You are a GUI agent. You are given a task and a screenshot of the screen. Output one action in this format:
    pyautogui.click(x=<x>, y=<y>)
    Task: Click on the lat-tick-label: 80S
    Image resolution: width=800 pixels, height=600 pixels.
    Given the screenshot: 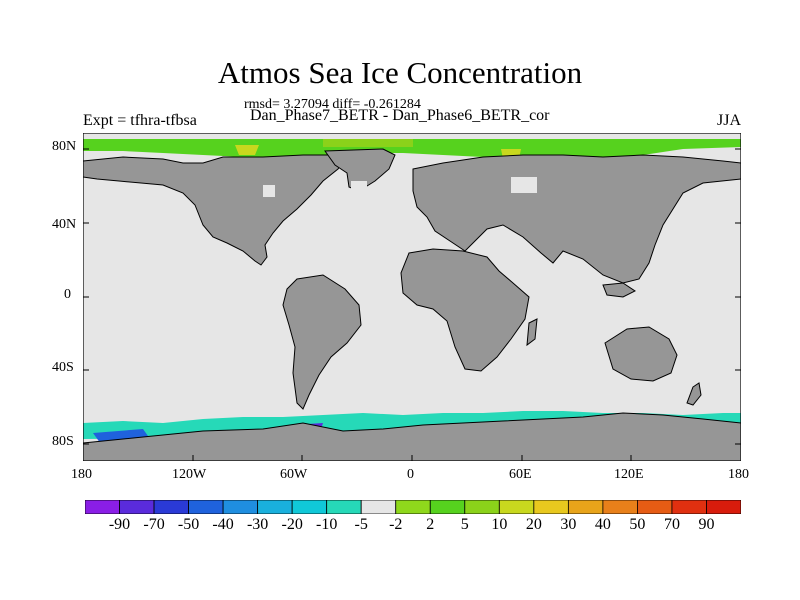 What is the action you would take?
    pyautogui.click(x=63, y=441)
    